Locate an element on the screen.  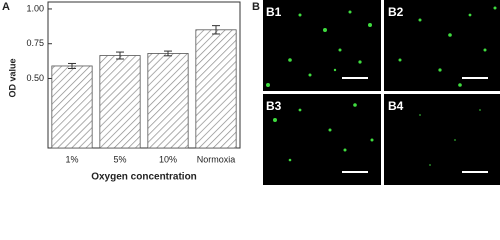
x-tick-label: 10% is located at coordinates (168, 159).